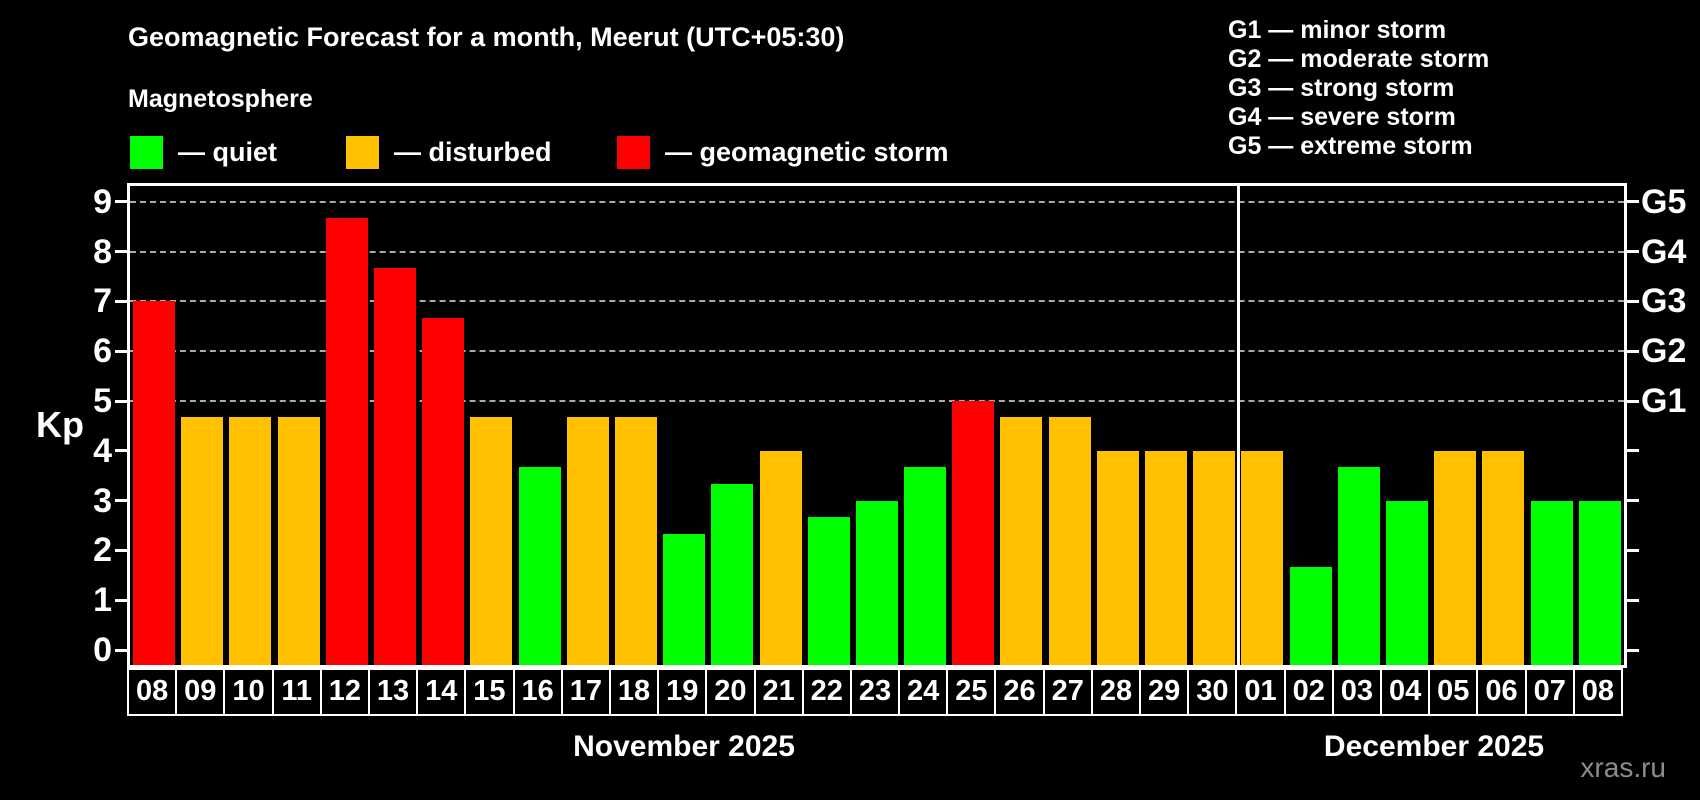  I want to click on legend-item-storm: — geomagnetic storm, so click(783, 152).